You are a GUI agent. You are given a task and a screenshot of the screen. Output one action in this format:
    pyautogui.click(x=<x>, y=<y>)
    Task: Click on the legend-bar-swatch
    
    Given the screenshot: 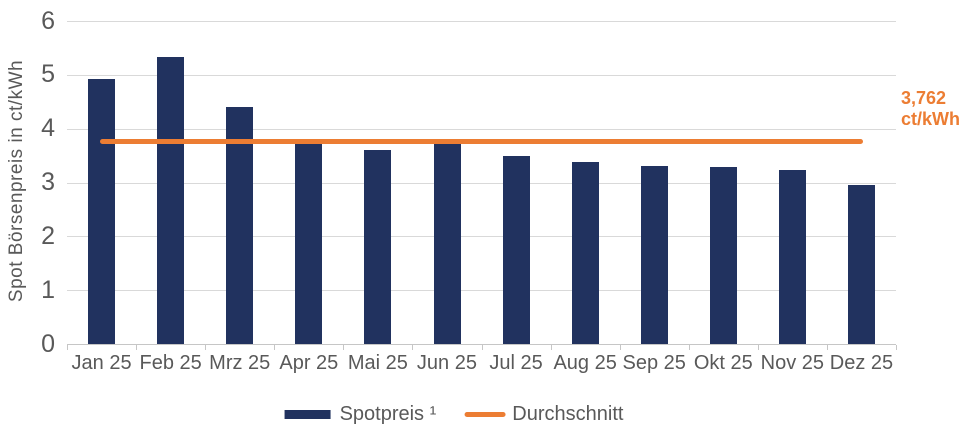 What is the action you would take?
    pyautogui.click(x=307, y=414)
    